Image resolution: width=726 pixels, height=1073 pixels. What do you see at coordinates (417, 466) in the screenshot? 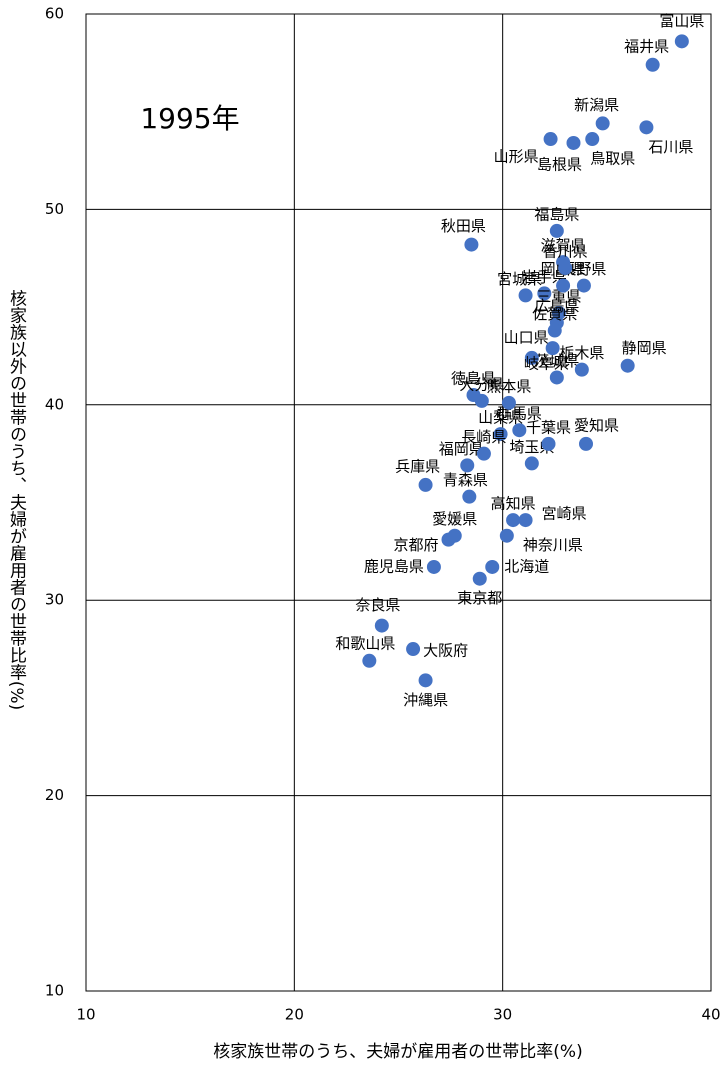
I see `point-label: 兵庫県` at bounding box center [417, 466].